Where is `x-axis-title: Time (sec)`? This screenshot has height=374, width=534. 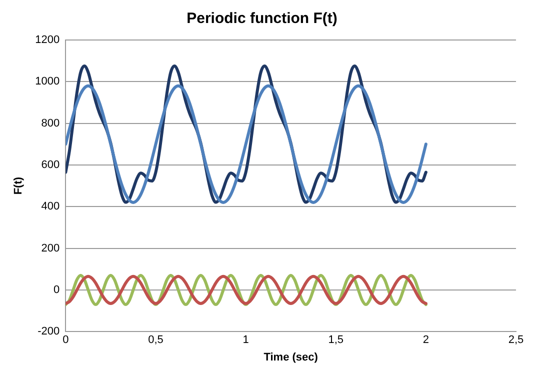
x-axis-title: Time (sec) is located at coordinates (291, 357).